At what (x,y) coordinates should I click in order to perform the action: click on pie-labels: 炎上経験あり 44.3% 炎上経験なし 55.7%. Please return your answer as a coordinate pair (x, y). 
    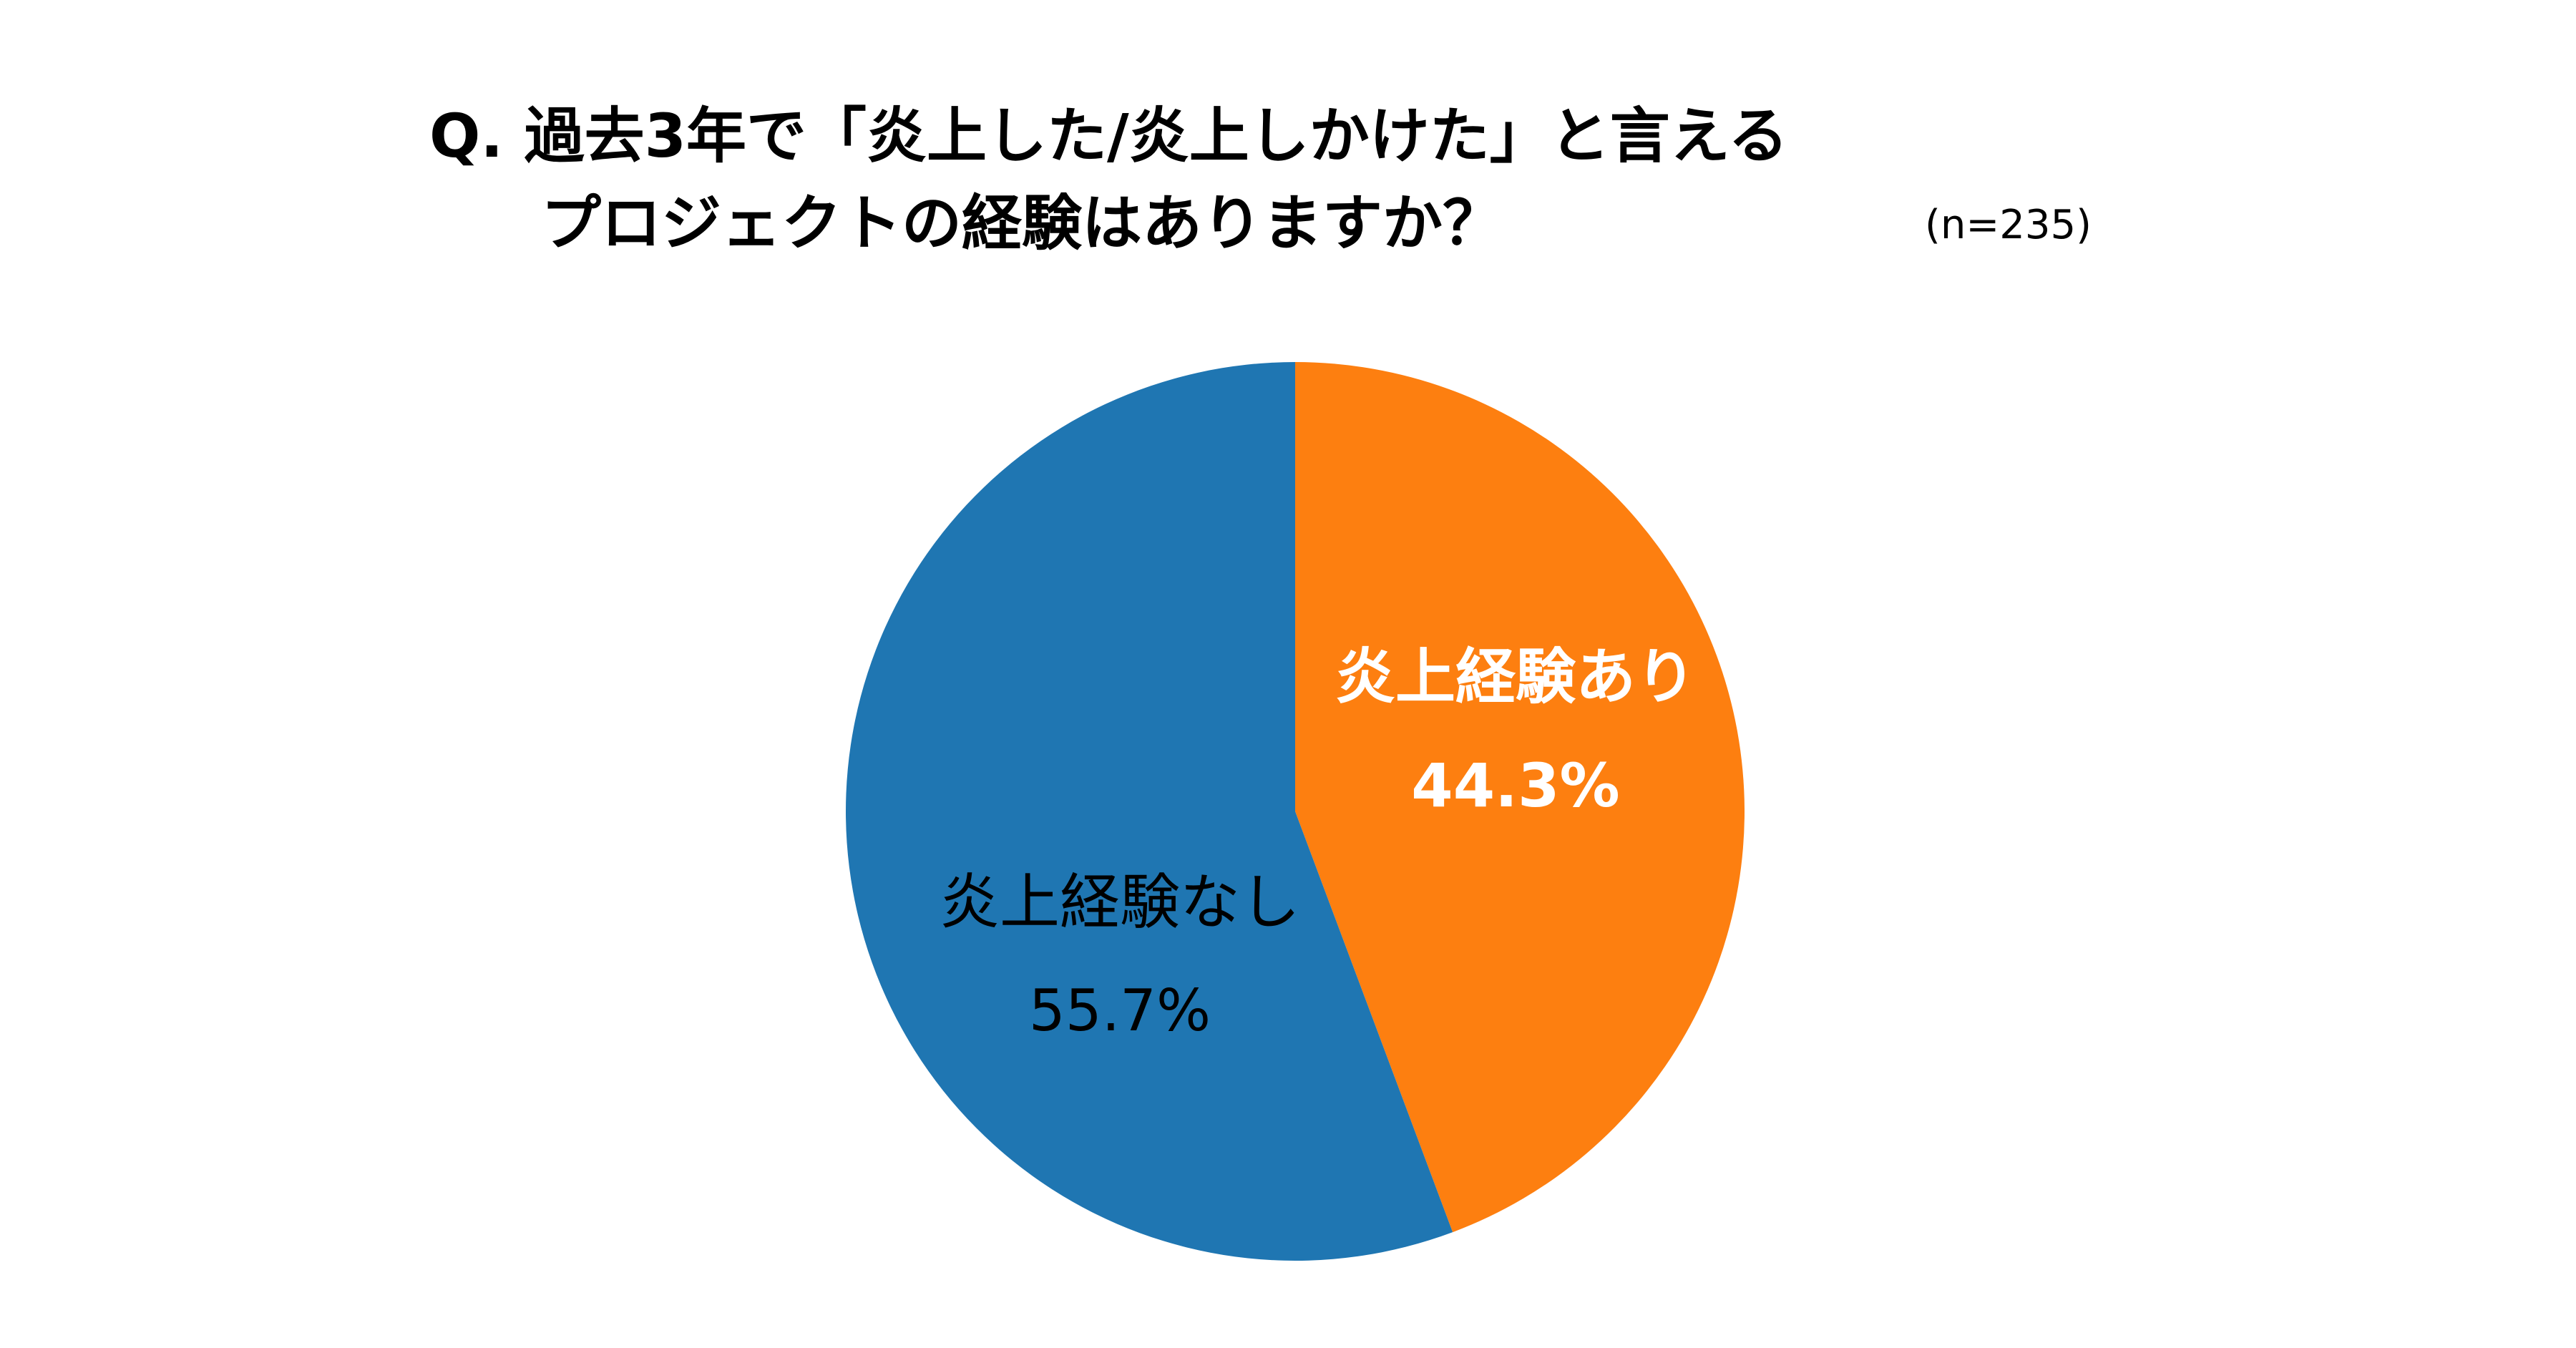
    Looking at the image, I should click on (1318, 843).